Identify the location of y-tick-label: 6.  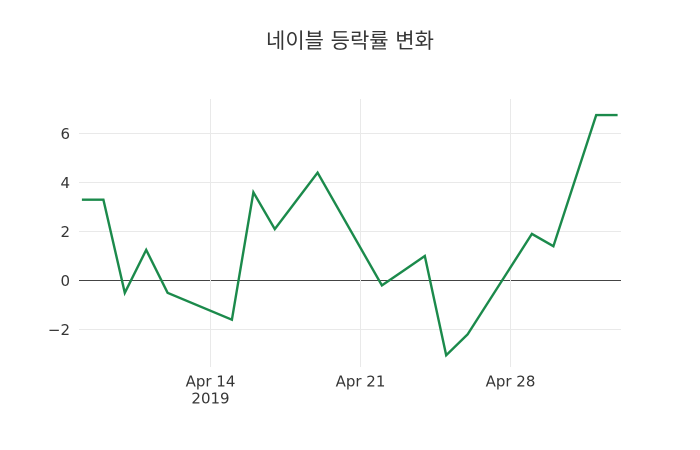
(65, 134).